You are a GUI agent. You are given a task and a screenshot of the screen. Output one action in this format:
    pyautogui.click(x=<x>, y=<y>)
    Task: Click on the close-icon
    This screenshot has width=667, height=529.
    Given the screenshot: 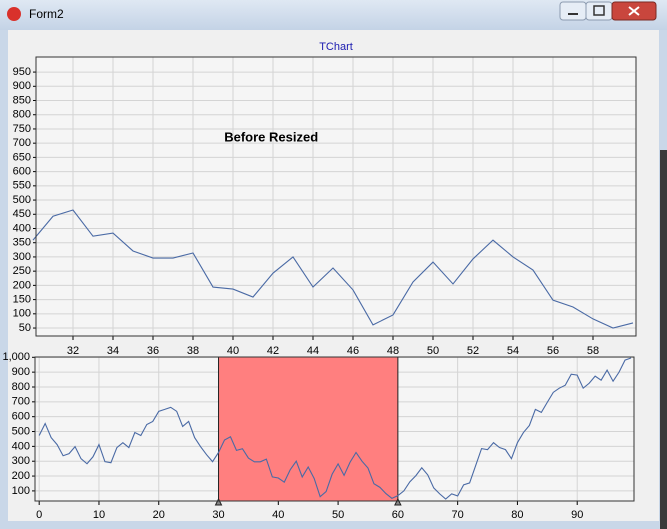 What is the action you would take?
    pyautogui.click(x=634, y=11)
    